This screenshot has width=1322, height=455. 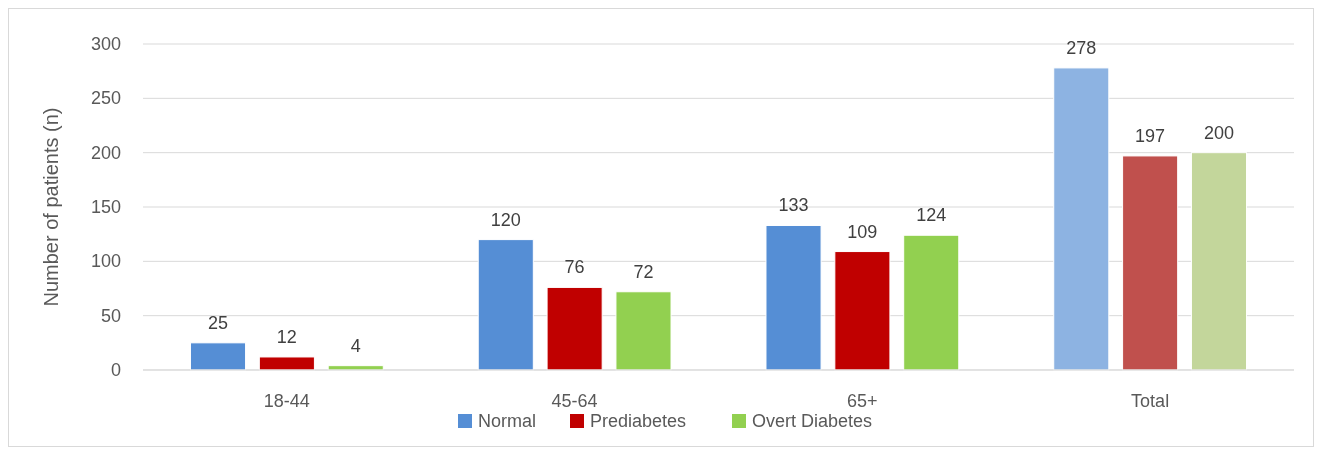 I want to click on data-label: 278, so click(x=1081, y=47).